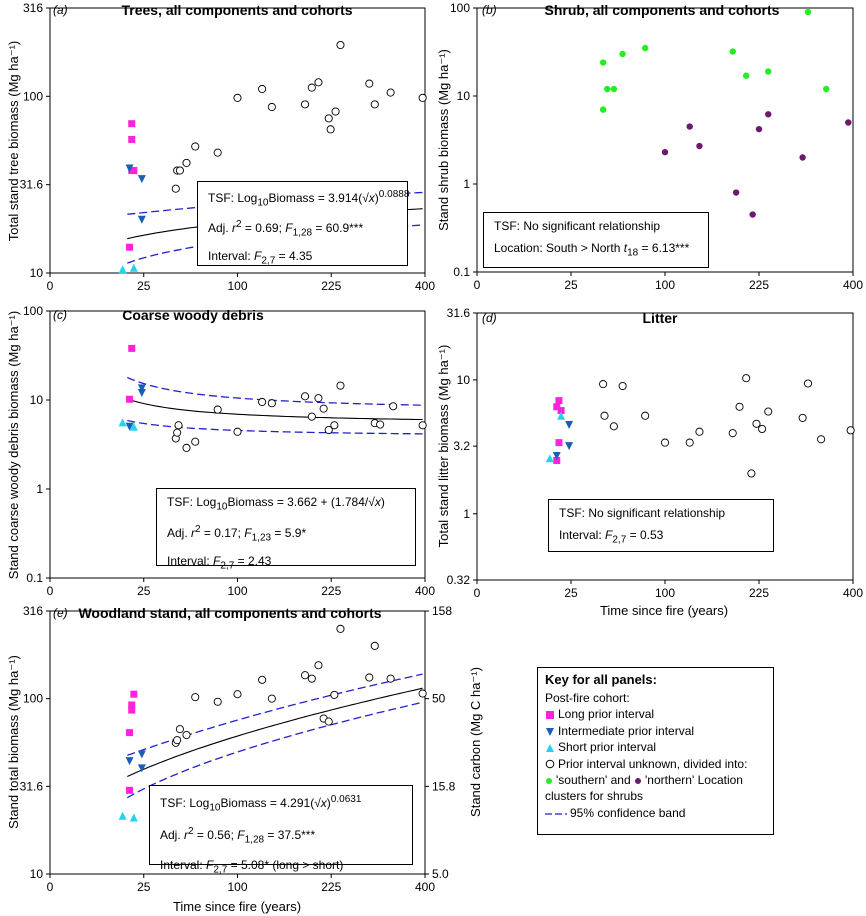 The image size is (866, 916). What do you see at coordinates (133, 817) in the screenshot?
I see `point-short-prior` at bounding box center [133, 817].